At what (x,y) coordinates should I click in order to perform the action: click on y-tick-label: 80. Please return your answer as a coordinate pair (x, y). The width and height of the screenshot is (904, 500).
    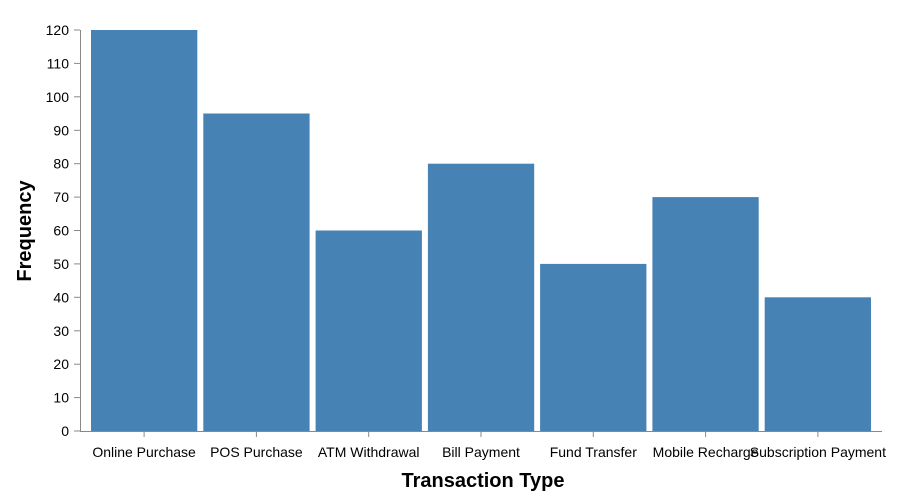
    Looking at the image, I should click on (61, 164).